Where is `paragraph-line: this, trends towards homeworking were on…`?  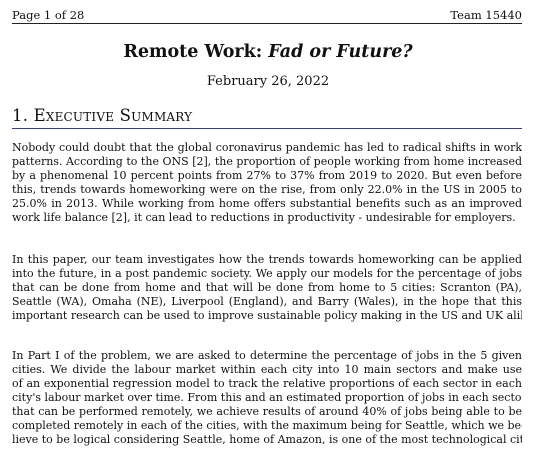
paragraph-line: this, trends towards homeworking were on… is located at coordinates (267, 189).